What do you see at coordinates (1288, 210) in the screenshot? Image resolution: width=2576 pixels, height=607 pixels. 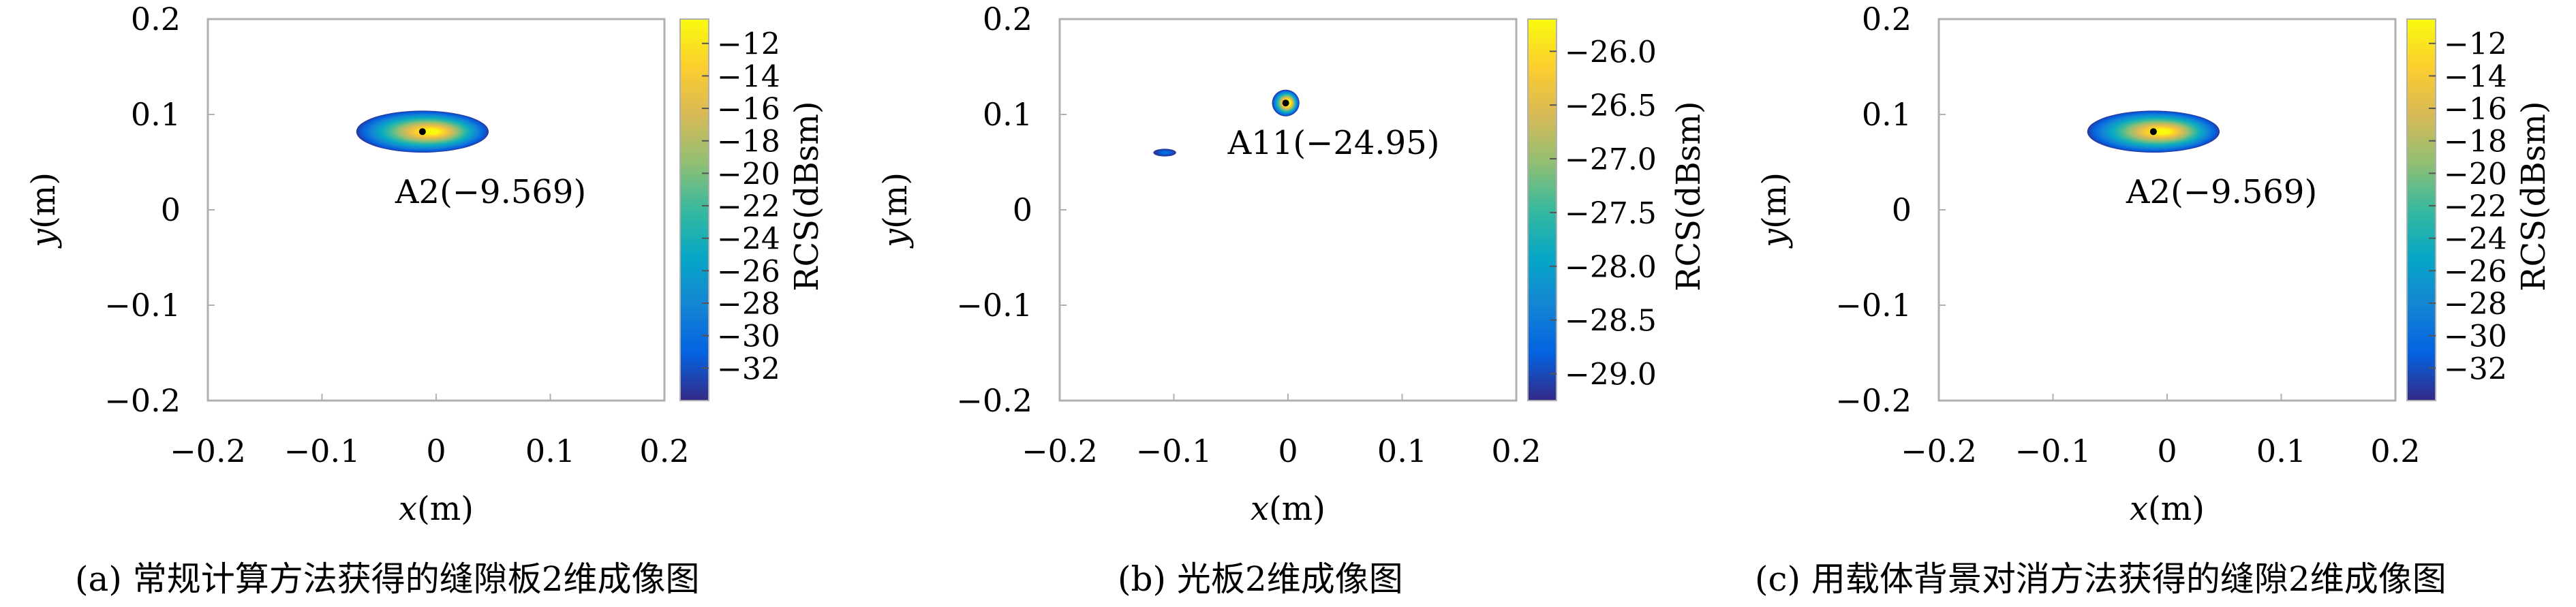 I see `panel-b-plot-area` at bounding box center [1288, 210].